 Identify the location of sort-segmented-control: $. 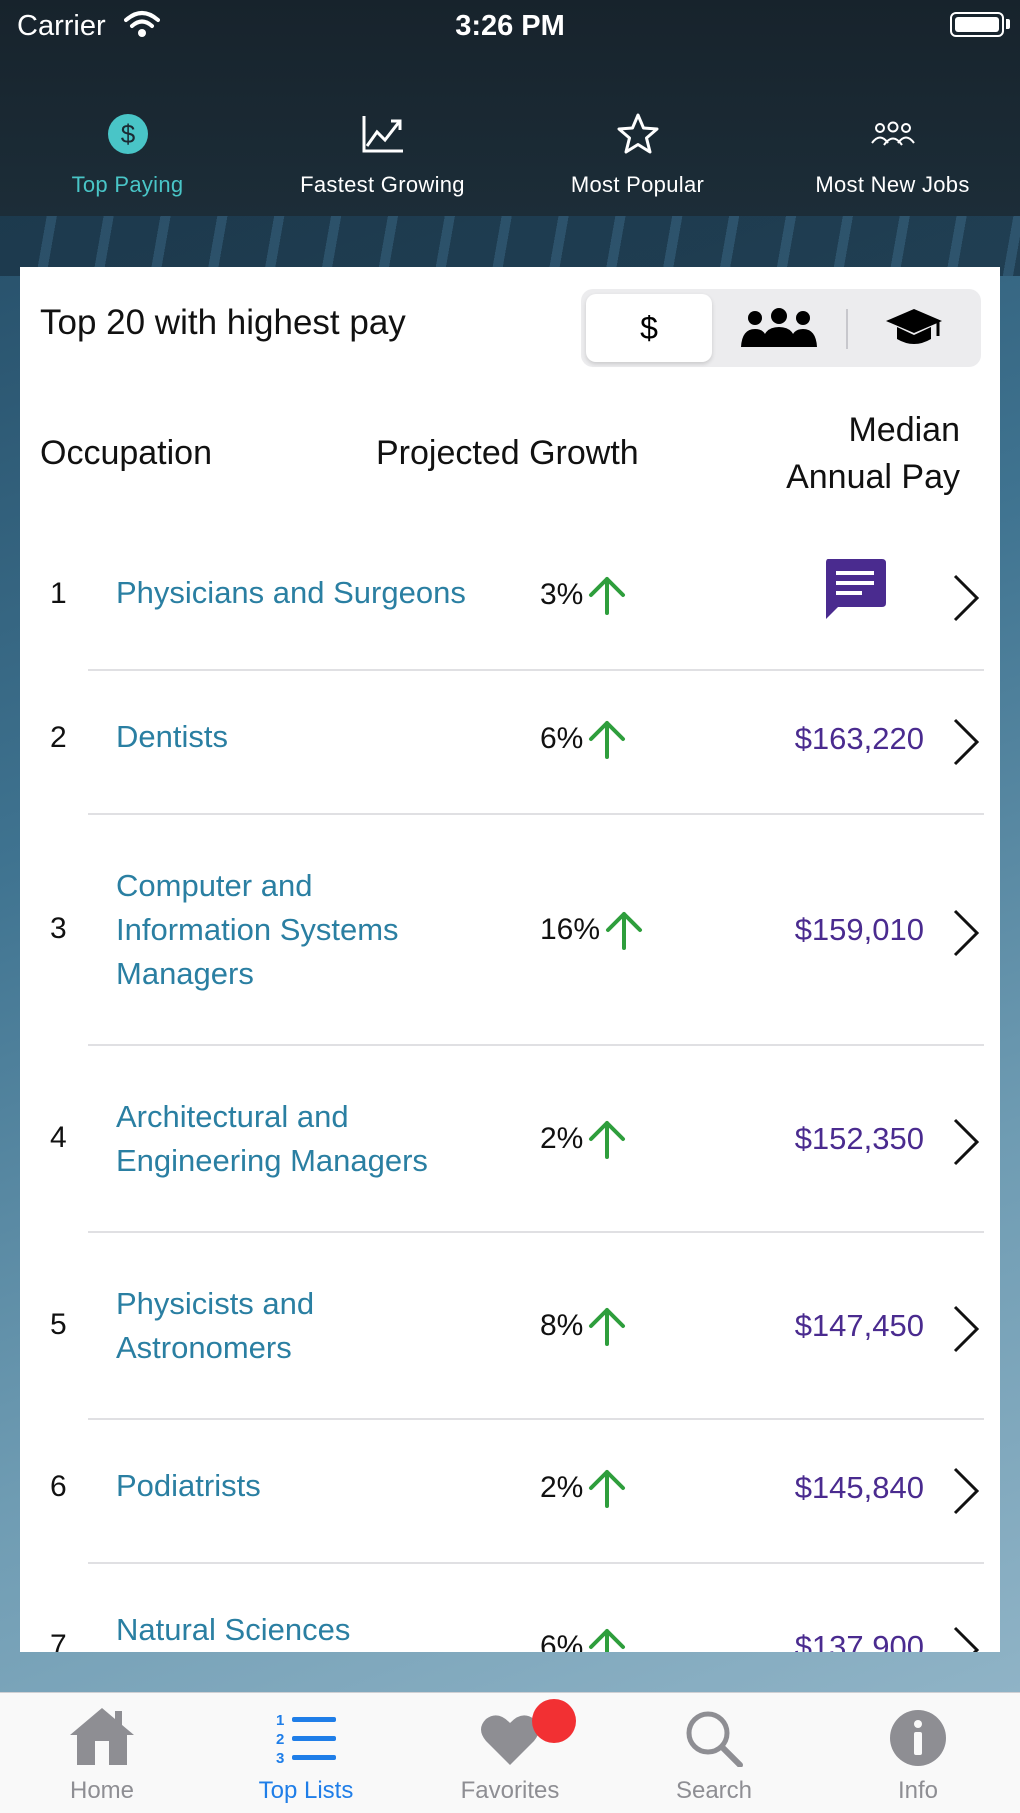
(781, 328).